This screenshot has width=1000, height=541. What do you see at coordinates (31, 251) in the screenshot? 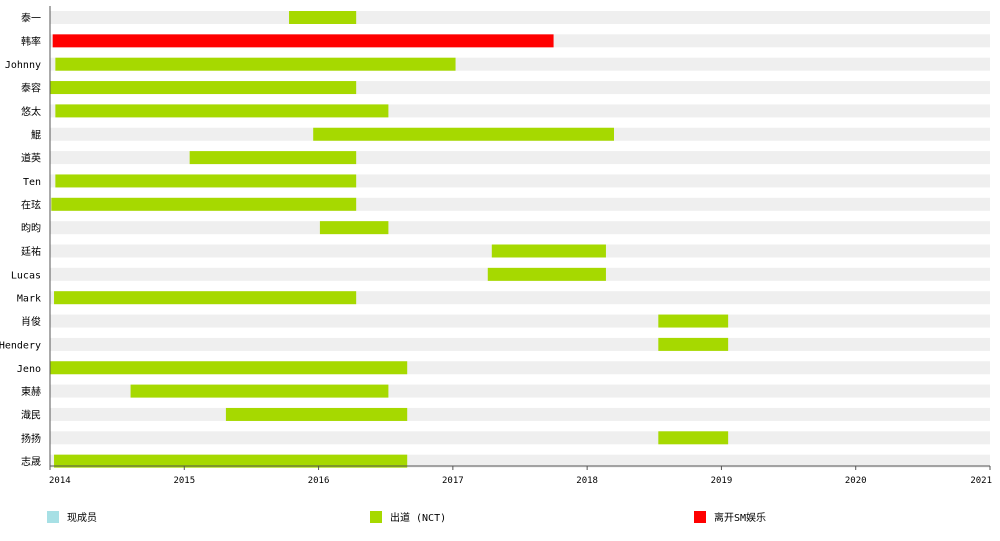
I see `member-label: 廷祐` at bounding box center [31, 251].